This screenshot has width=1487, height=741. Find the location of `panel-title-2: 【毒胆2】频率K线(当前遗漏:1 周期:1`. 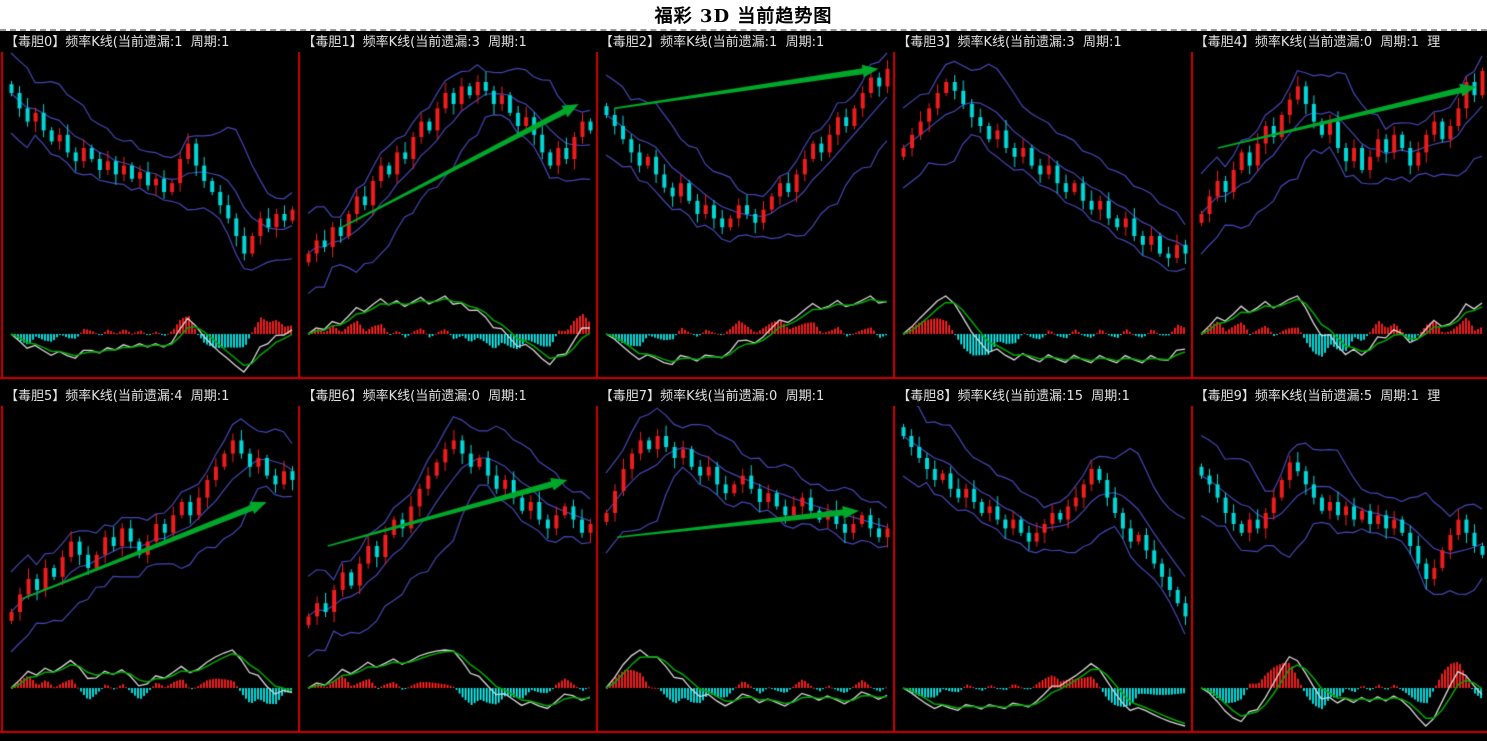

panel-title-2: 【毒胆2】频率K线(当前遗漏:1 周期:1 is located at coordinates (712, 42).